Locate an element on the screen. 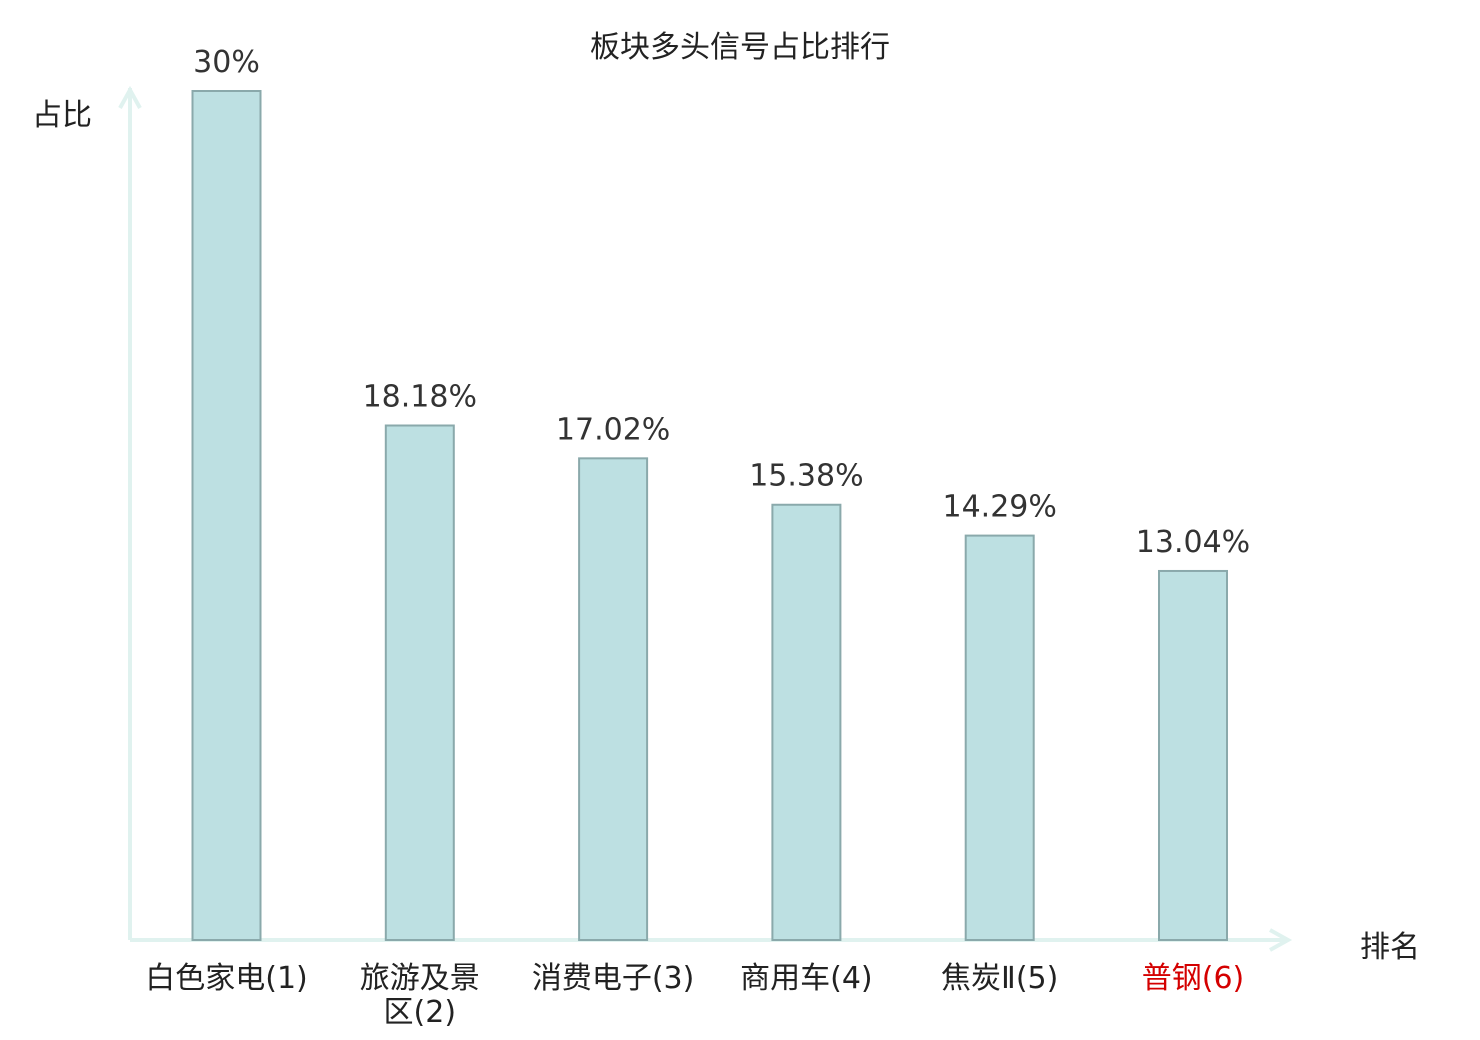  data-label: 17.02% is located at coordinates (613, 429).